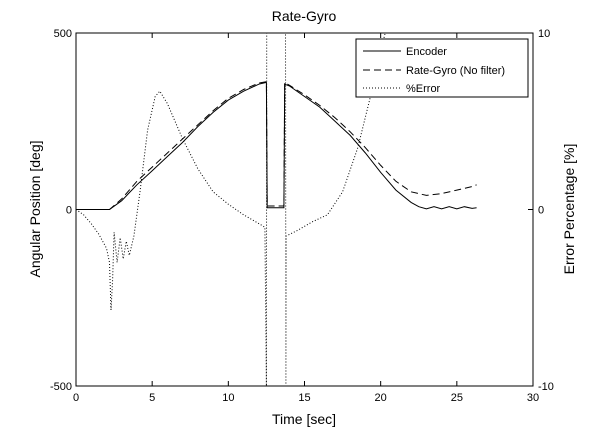  What do you see at coordinates (541, 211) in the screenshot?
I see `y2-tick-label: 0` at bounding box center [541, 211].